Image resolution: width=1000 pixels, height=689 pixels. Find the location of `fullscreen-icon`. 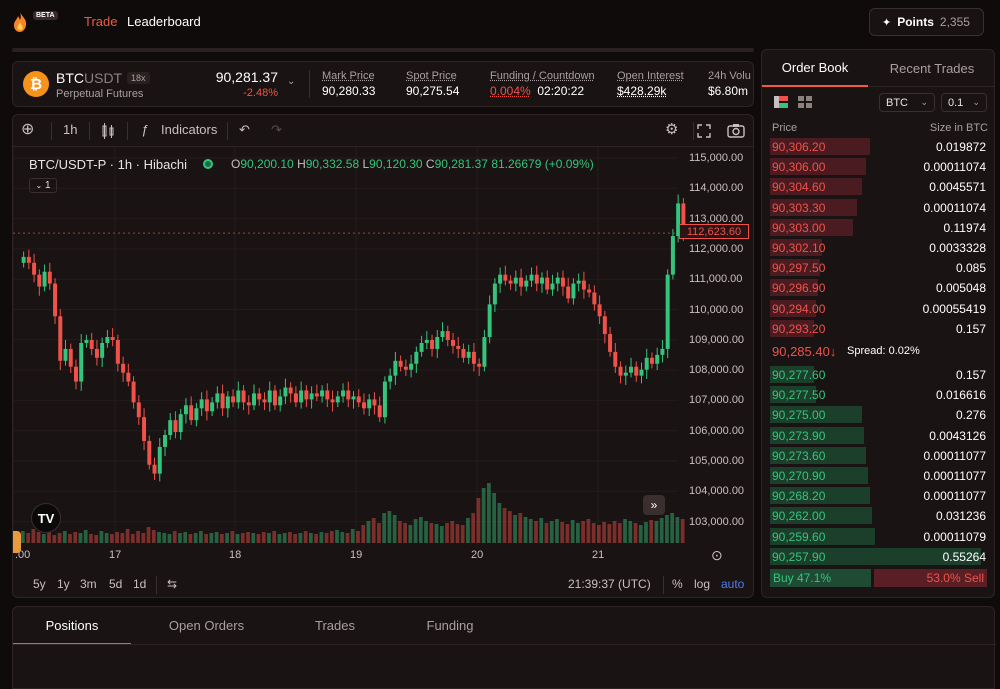

fullscreen-icon is located at coordinates (704, 131).